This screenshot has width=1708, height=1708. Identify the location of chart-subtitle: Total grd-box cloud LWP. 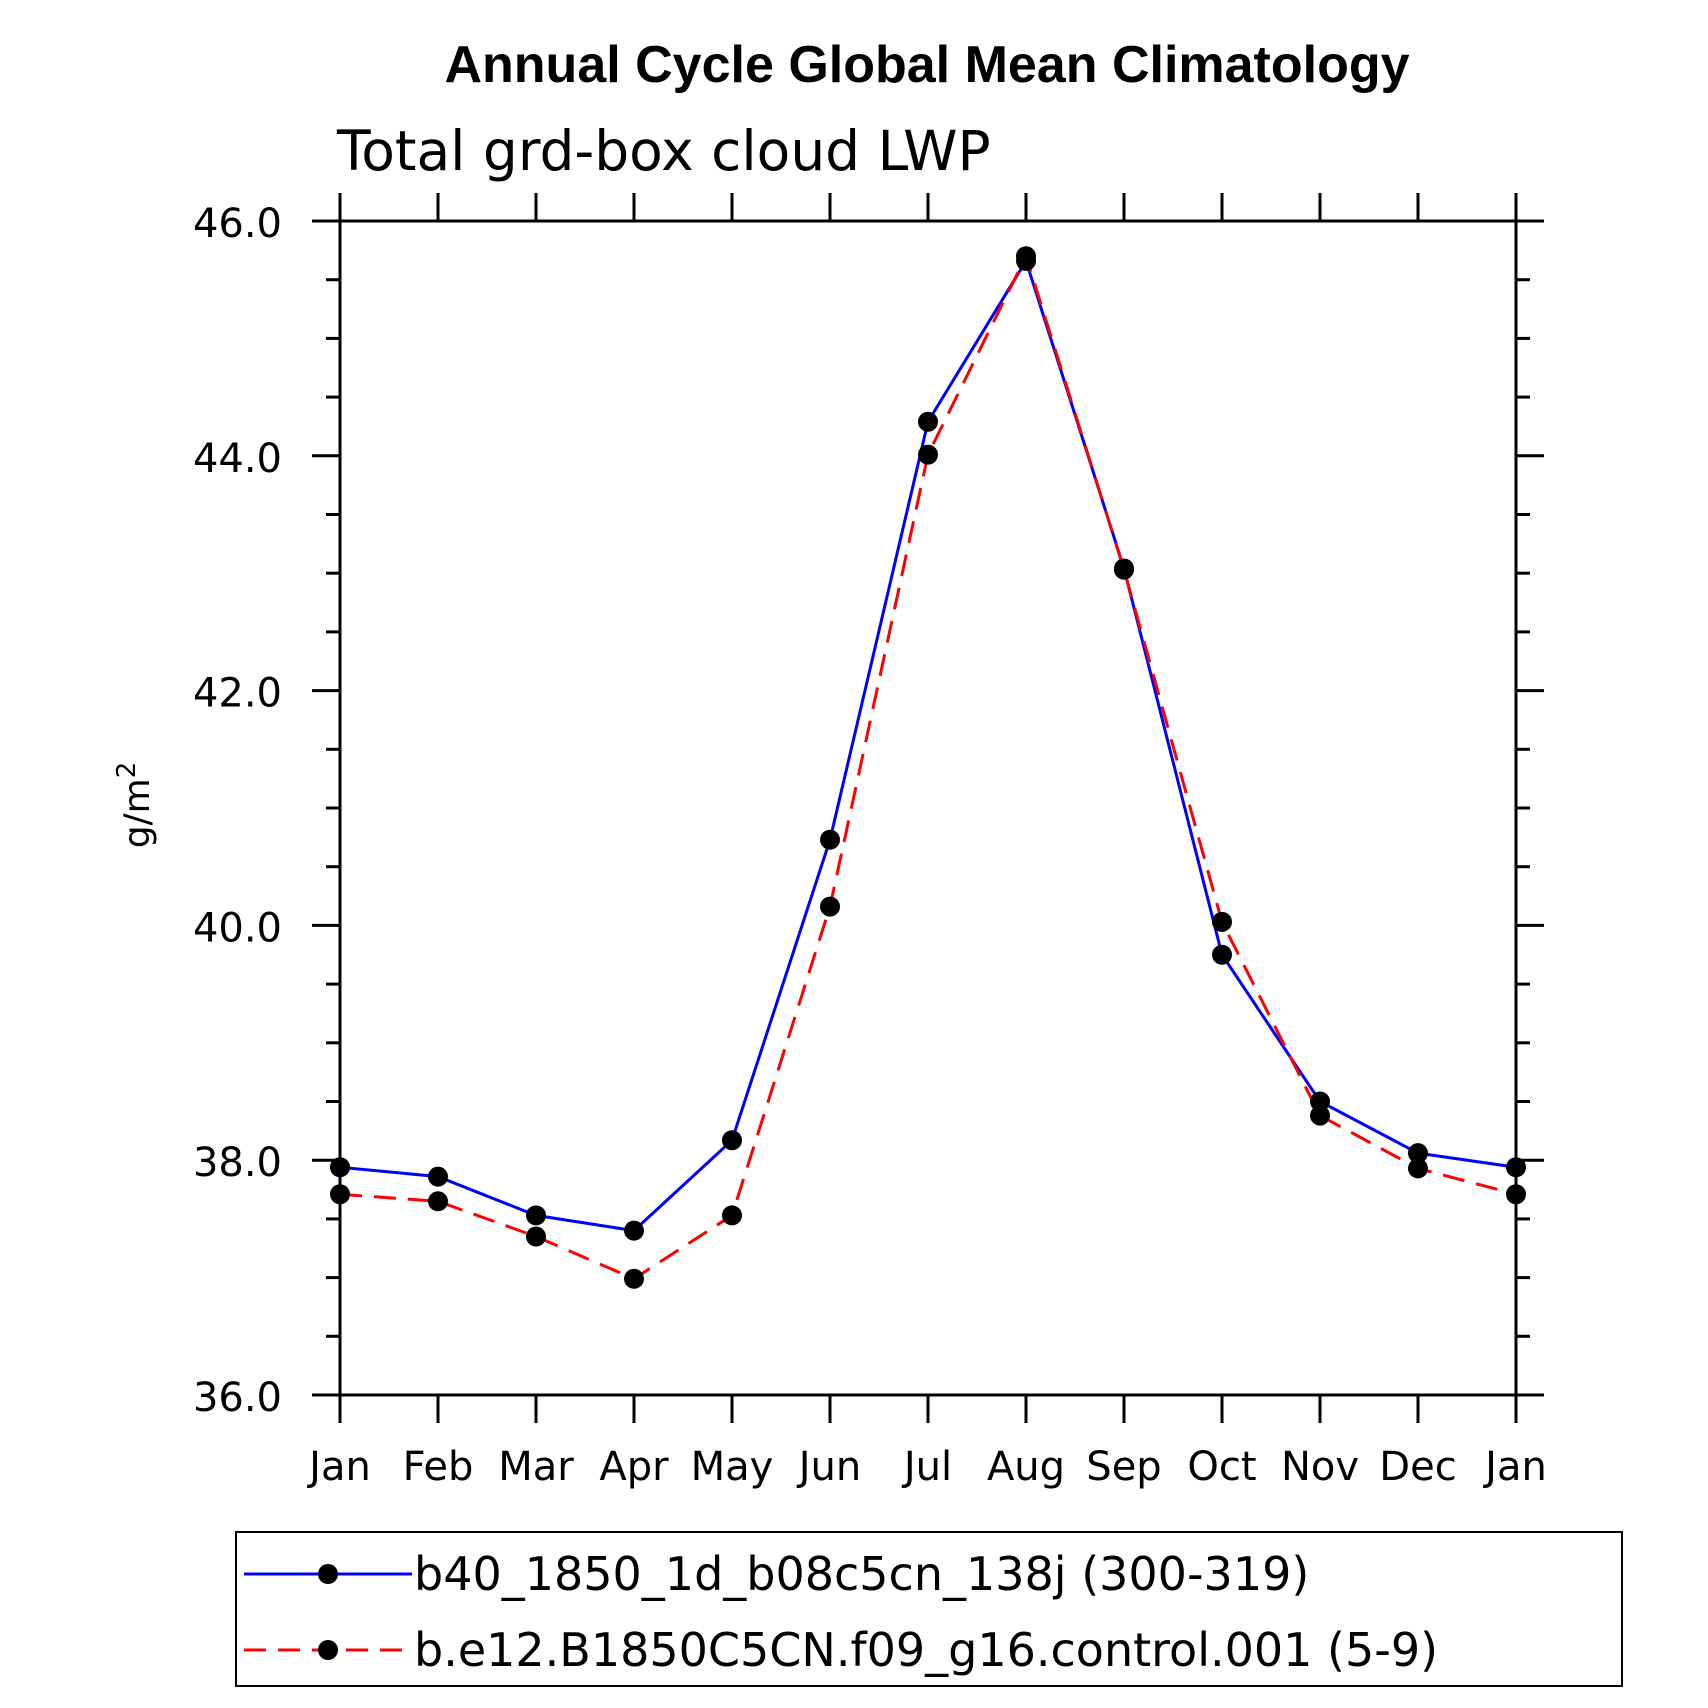
(663, 151).